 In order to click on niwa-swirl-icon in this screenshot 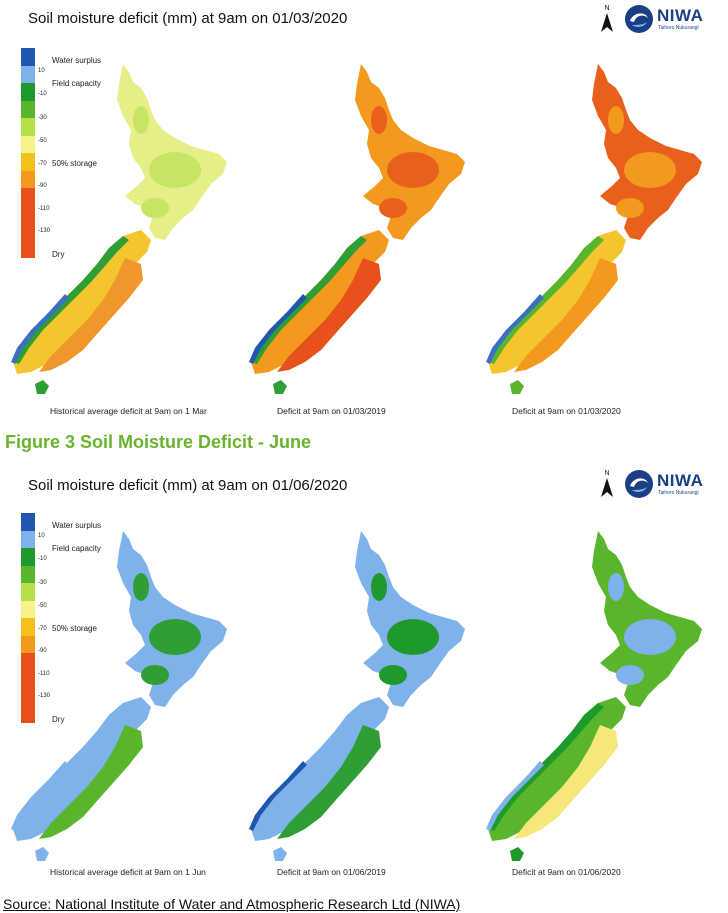, I will do `click(639, 484)`.